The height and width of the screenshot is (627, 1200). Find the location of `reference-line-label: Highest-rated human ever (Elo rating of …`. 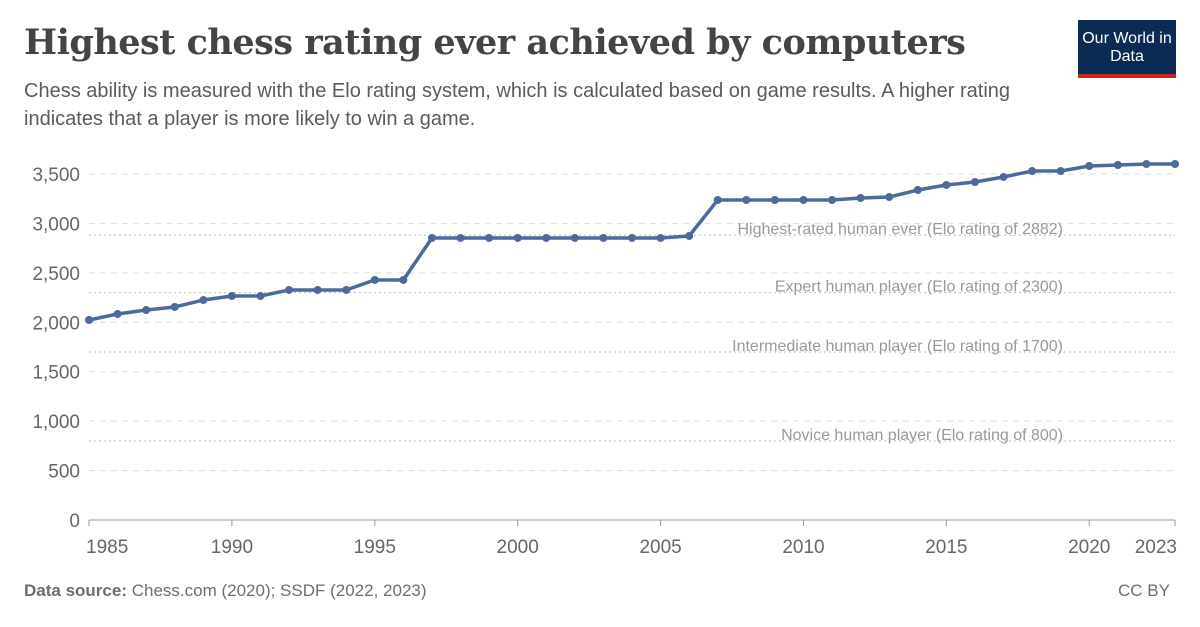

reference-line-label: Highest-rated human ever (Elo rating of … is located at coordinates (900, 229).